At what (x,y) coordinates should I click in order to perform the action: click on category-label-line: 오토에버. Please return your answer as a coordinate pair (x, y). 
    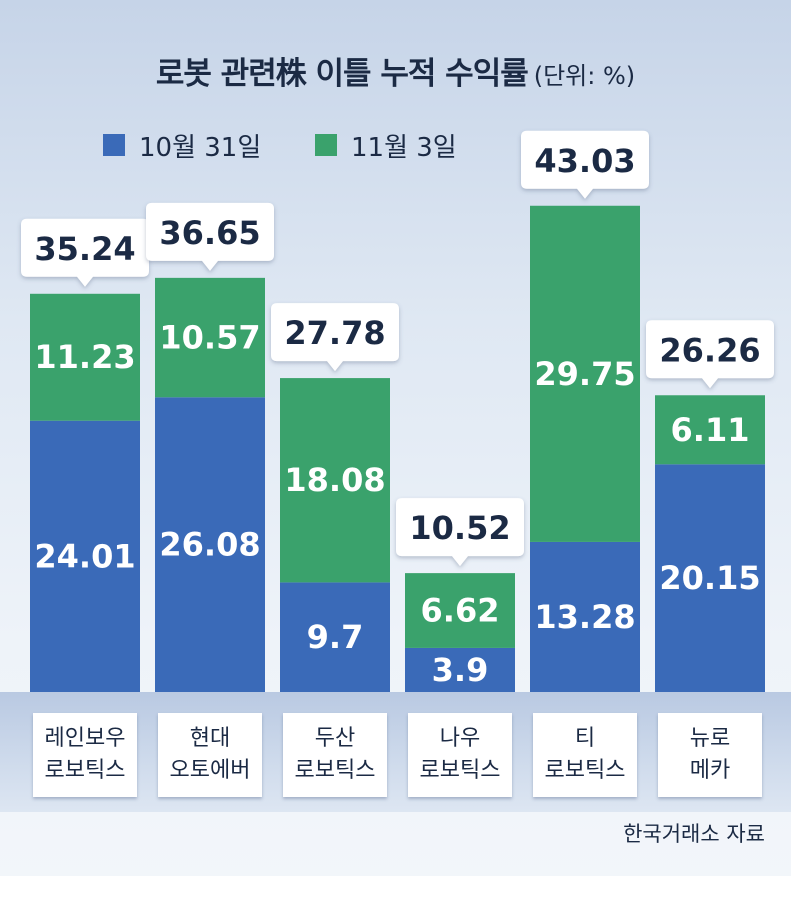
    Looking at the image, I should click on (210, 770).